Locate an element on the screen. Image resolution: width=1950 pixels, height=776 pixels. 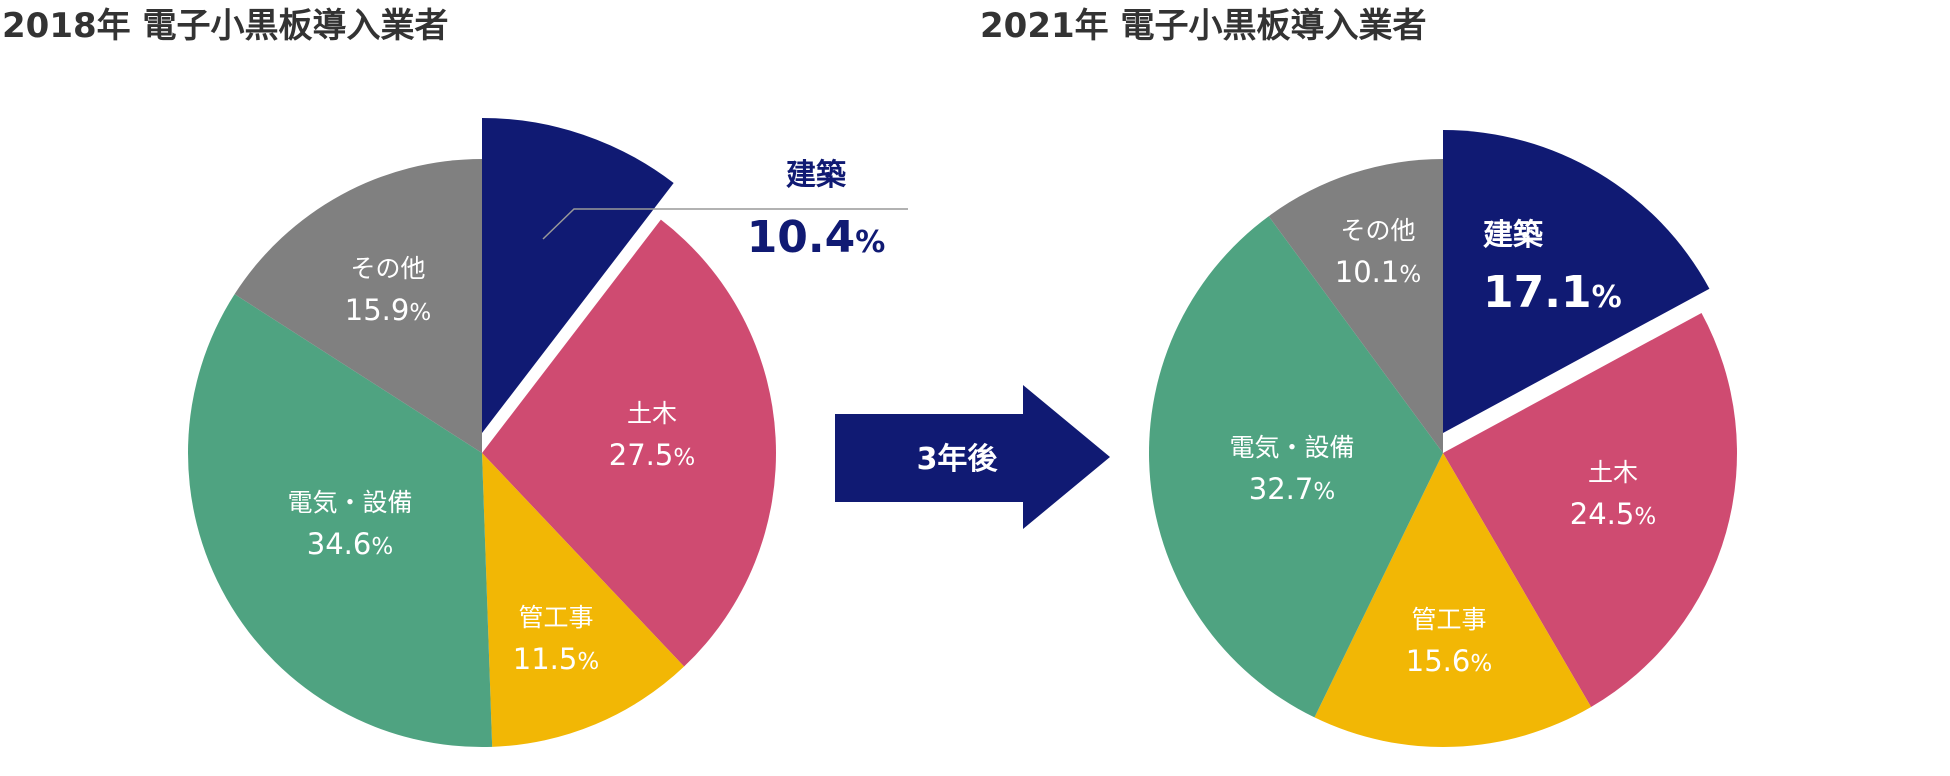
slice-label-2021-0: 建築 is located at coordinates (1513, 235).